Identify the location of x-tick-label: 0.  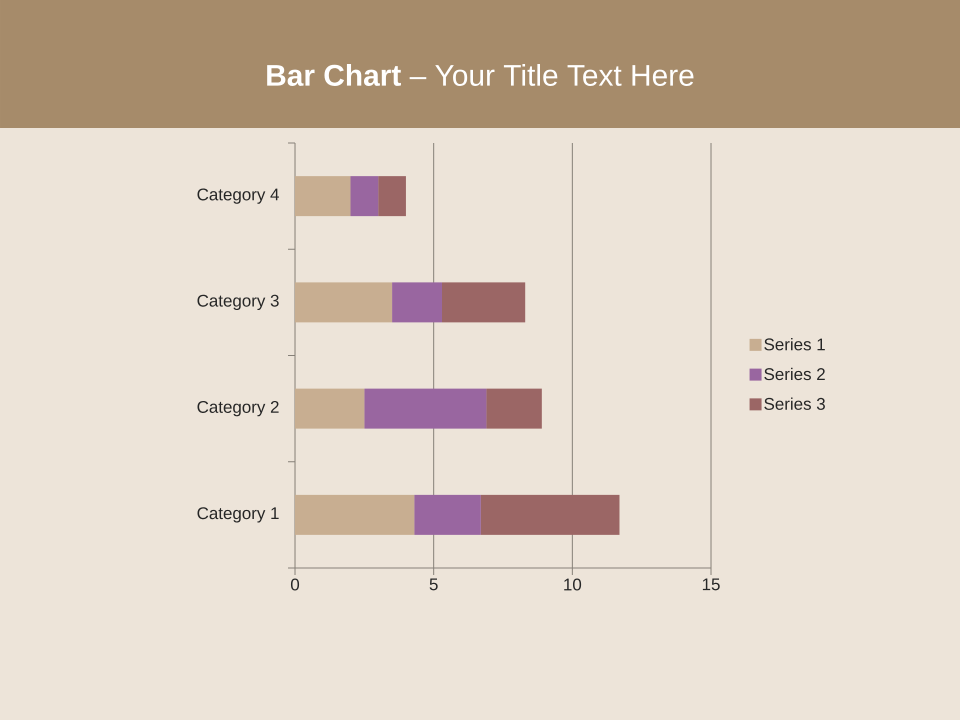
(295, 584).